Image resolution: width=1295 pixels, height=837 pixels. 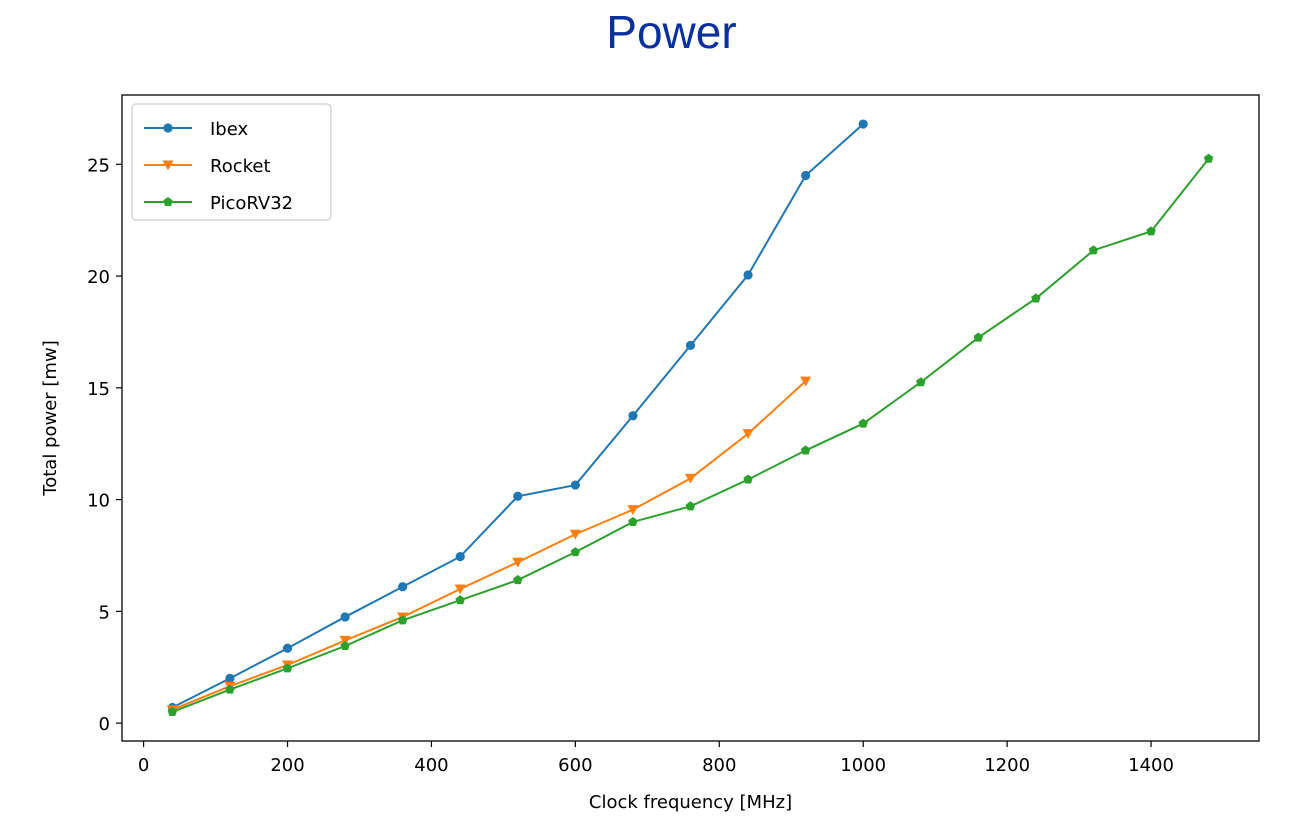 I want to click on page-title: Power, so click(x=671, y=32).